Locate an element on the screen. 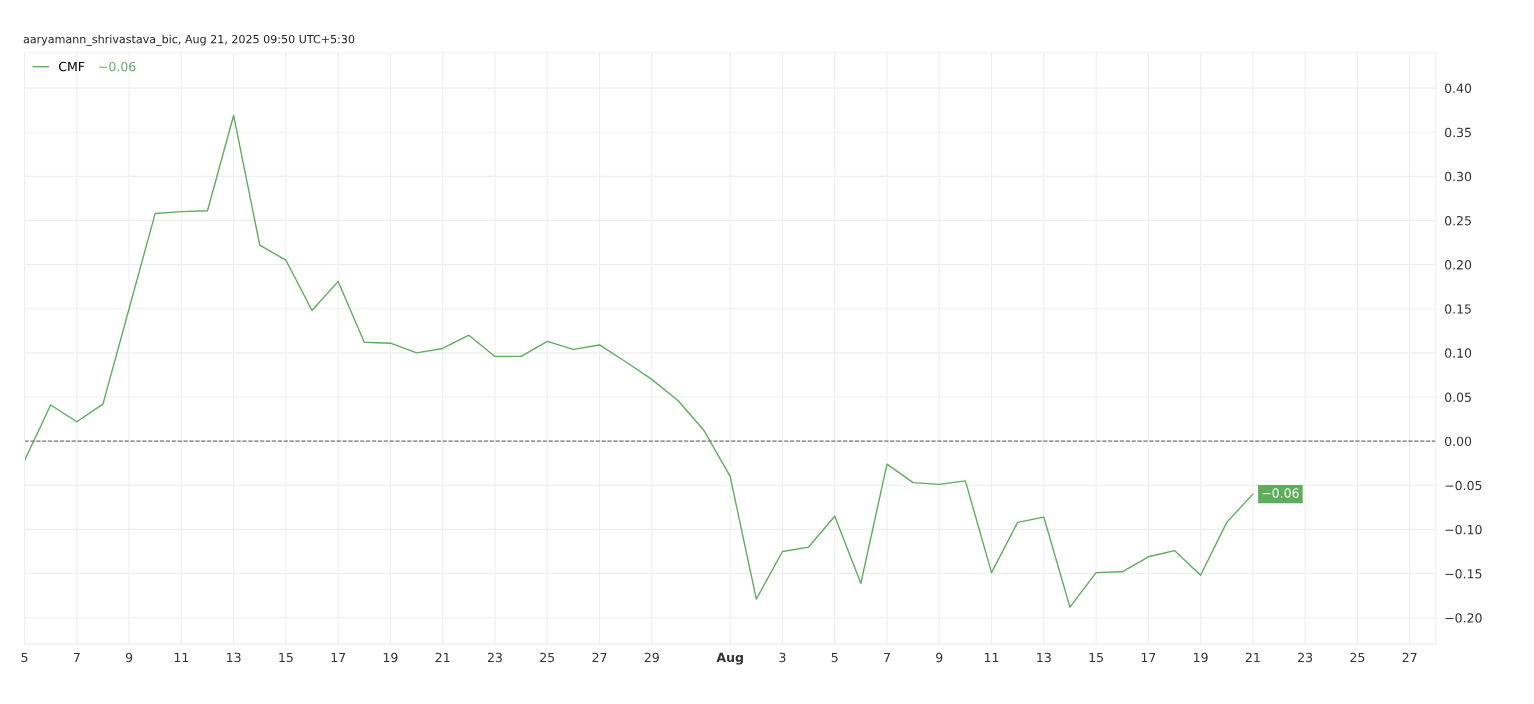 The width and height of the screenshot is (1534, 704). x-tick-label: 29 is located at coordinates (651, 657).